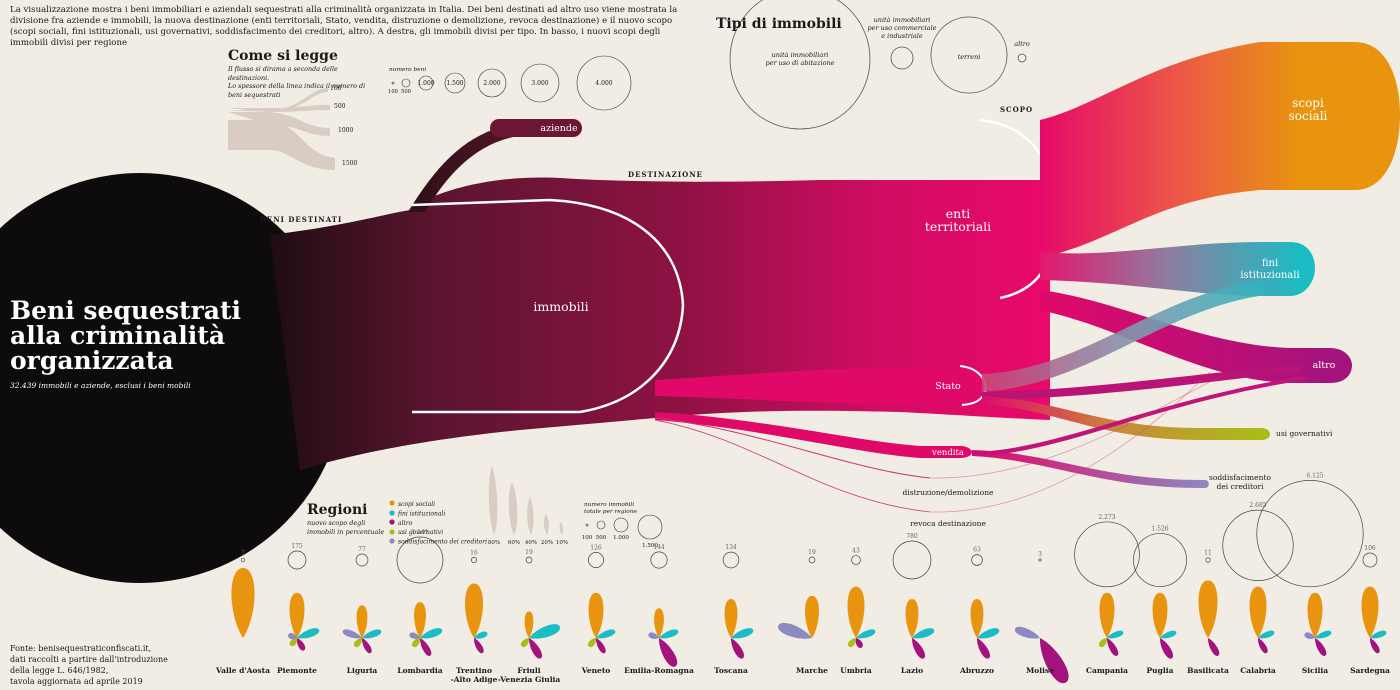 This screenshot has height=690, width=1400. Describe the element at coordinates (118, 335) in the screenshot. I see `title-line-2: alla criminalità` at that location.